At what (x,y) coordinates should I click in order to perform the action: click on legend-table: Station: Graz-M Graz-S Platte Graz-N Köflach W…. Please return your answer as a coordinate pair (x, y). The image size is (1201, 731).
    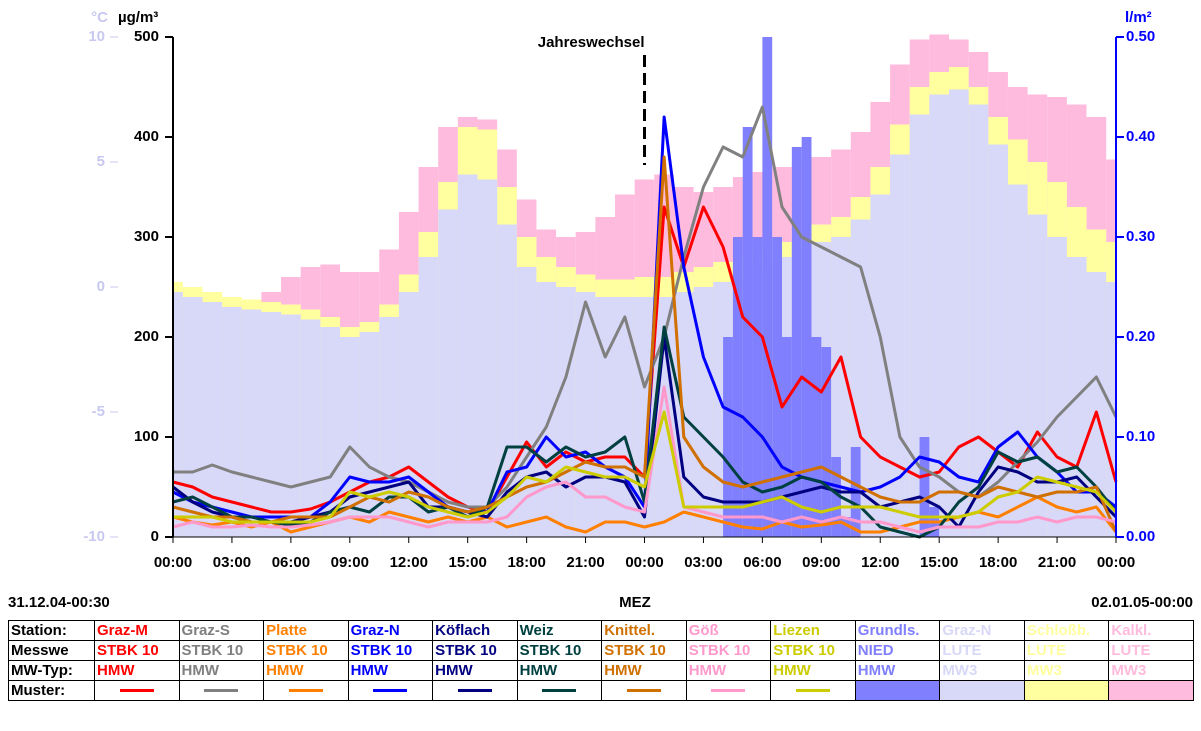
    Looking at the image, I should click on (601, 660).